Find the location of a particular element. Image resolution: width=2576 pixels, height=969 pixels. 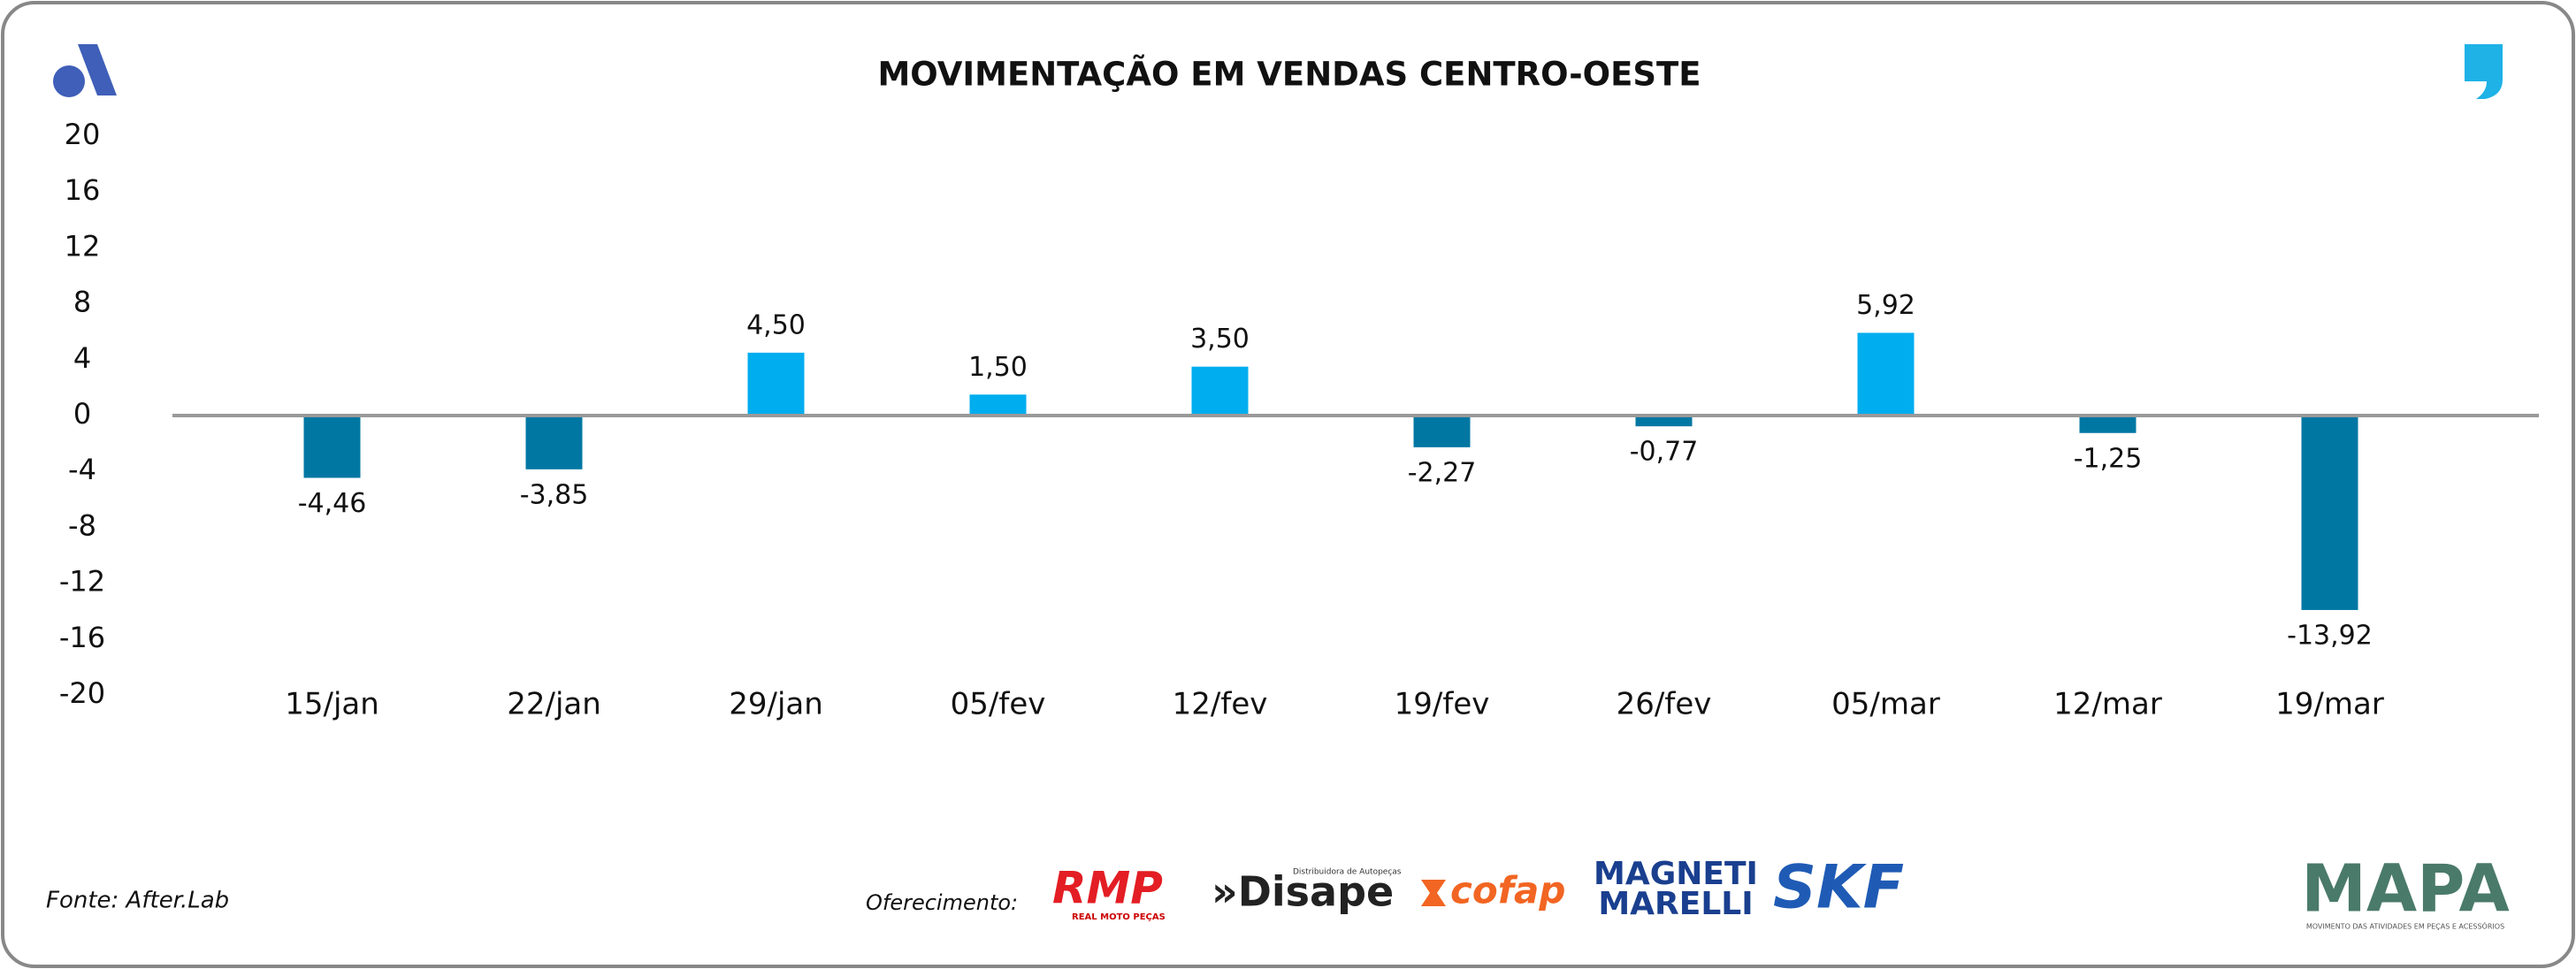

x-tick-label: 12/fev is located at coordinates (1220, 704).